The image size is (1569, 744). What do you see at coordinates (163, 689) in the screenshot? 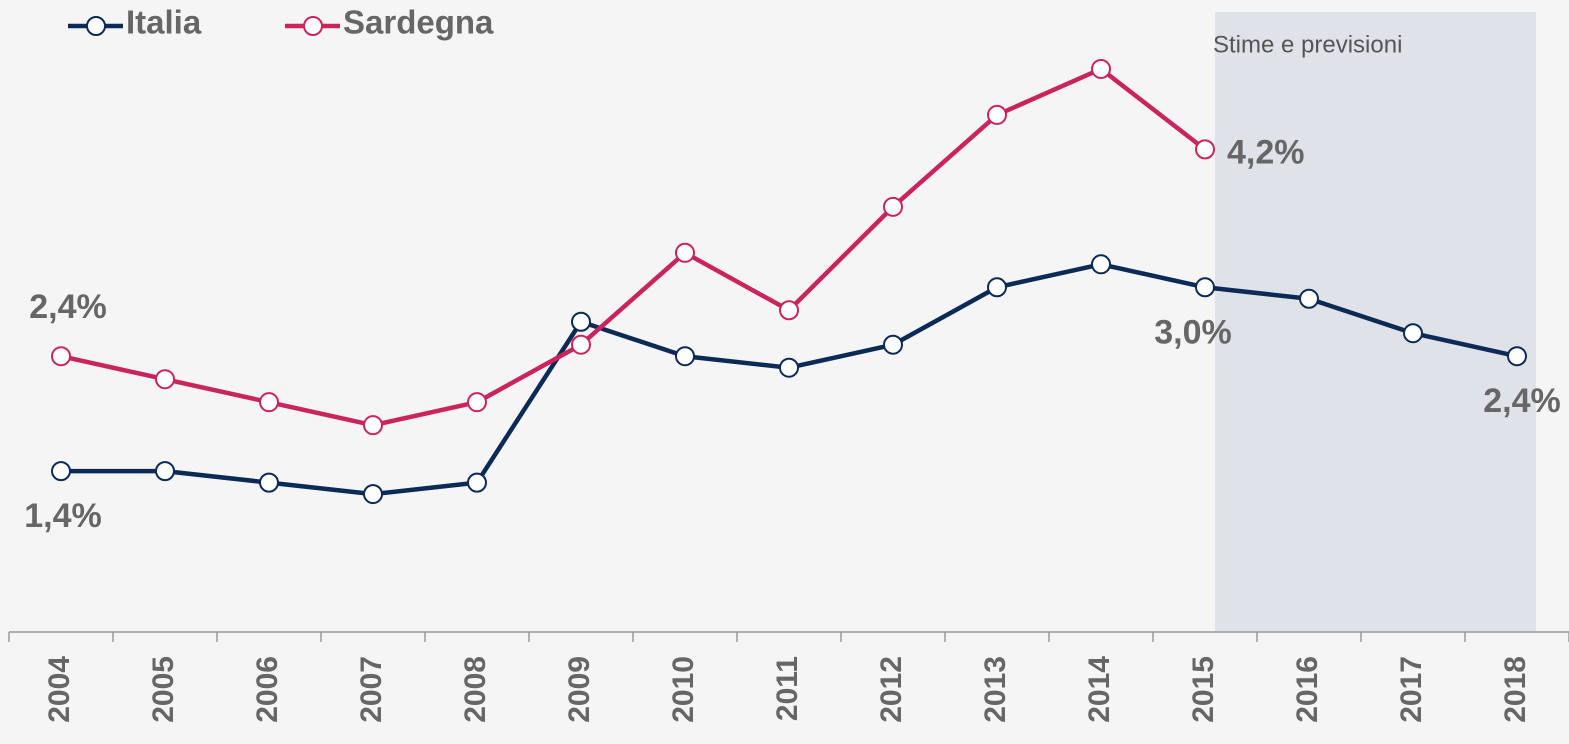
I see `x-tick-label: 2005` at bounding box center [163, 689].